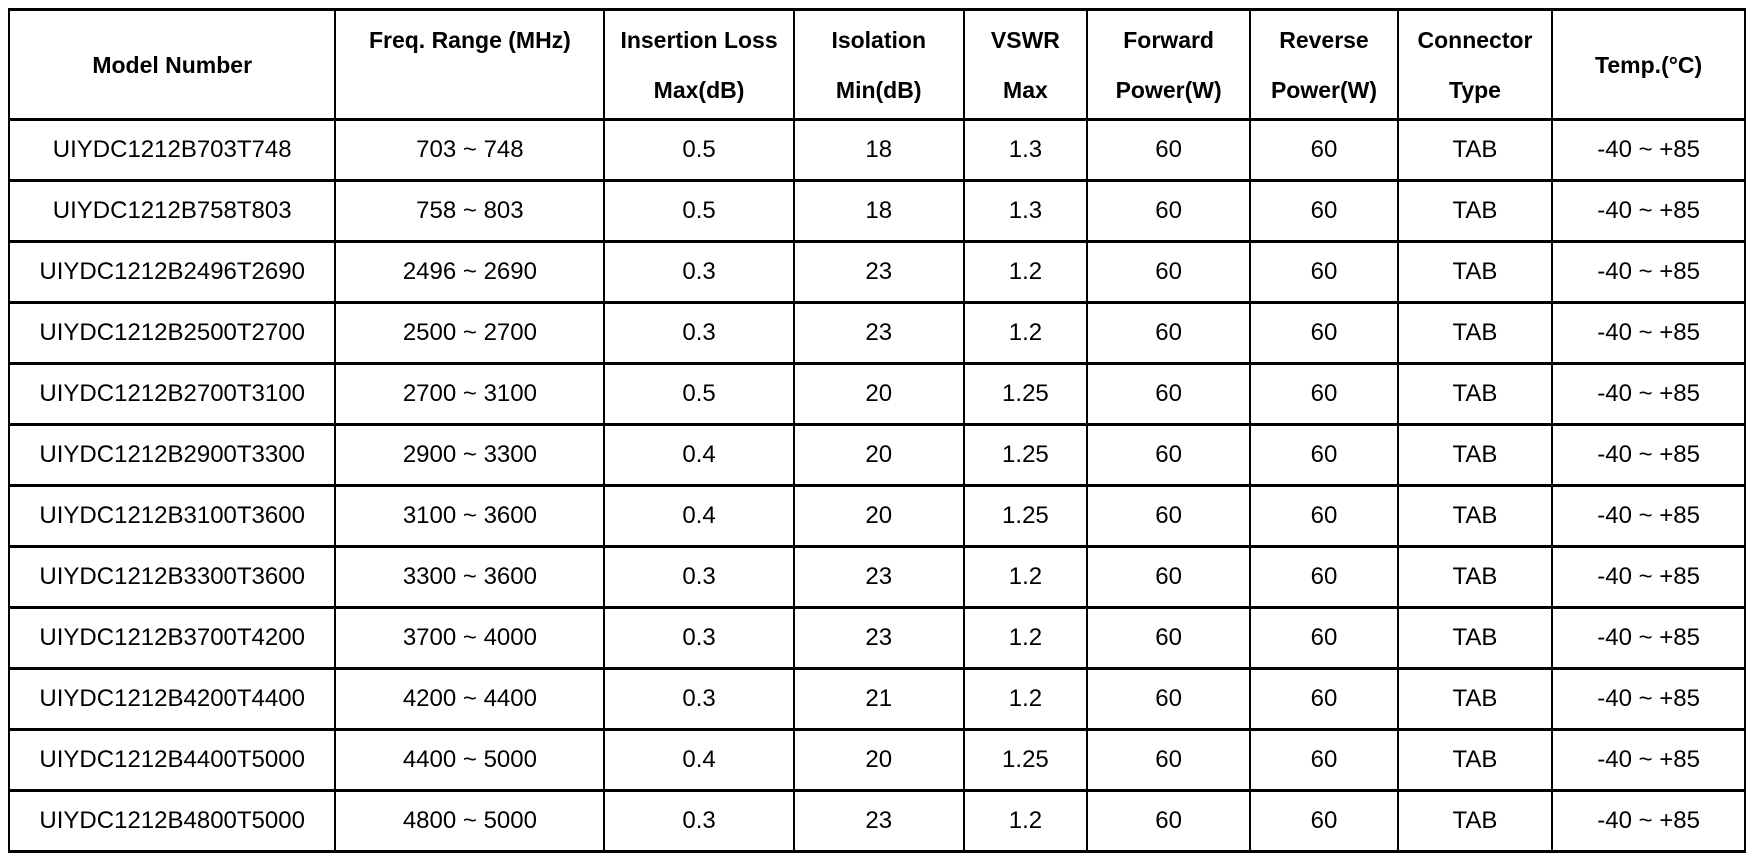  Describe the element at coordinates (172, 64) in the screenshot. I see `column-header-line: Model Number` at that location.